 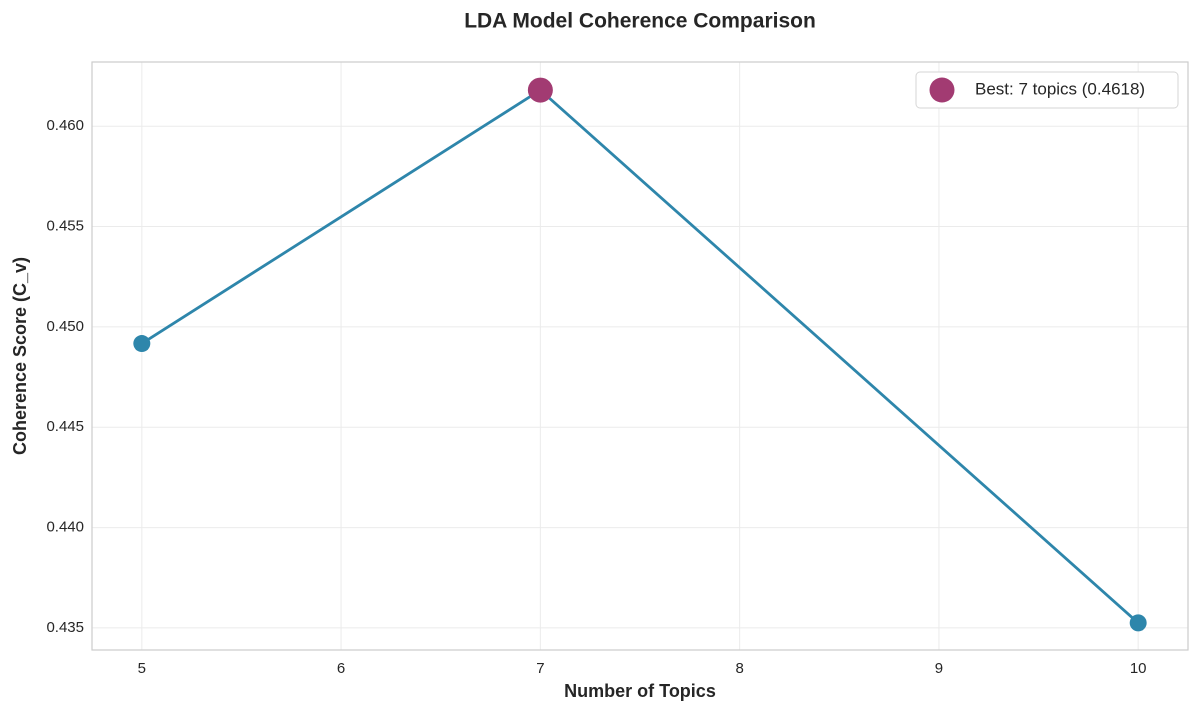 I want to click on best-point, so click(x=540, y=90).